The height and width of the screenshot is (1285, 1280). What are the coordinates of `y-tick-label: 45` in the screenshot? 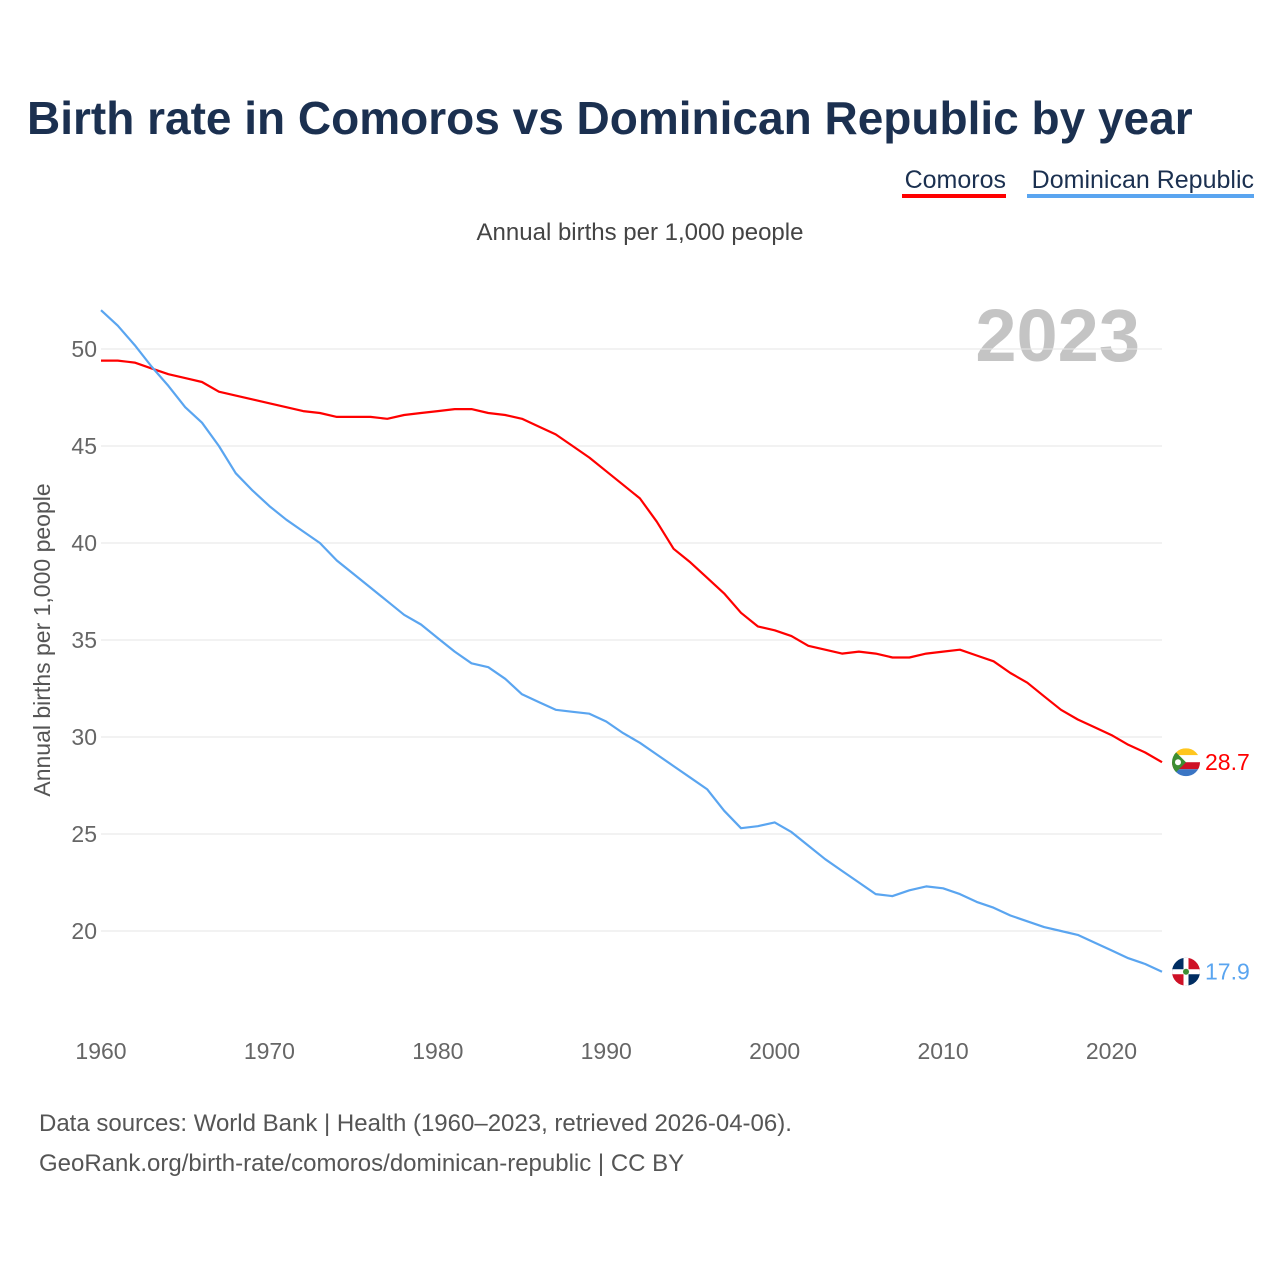 It's located at (84, 446).